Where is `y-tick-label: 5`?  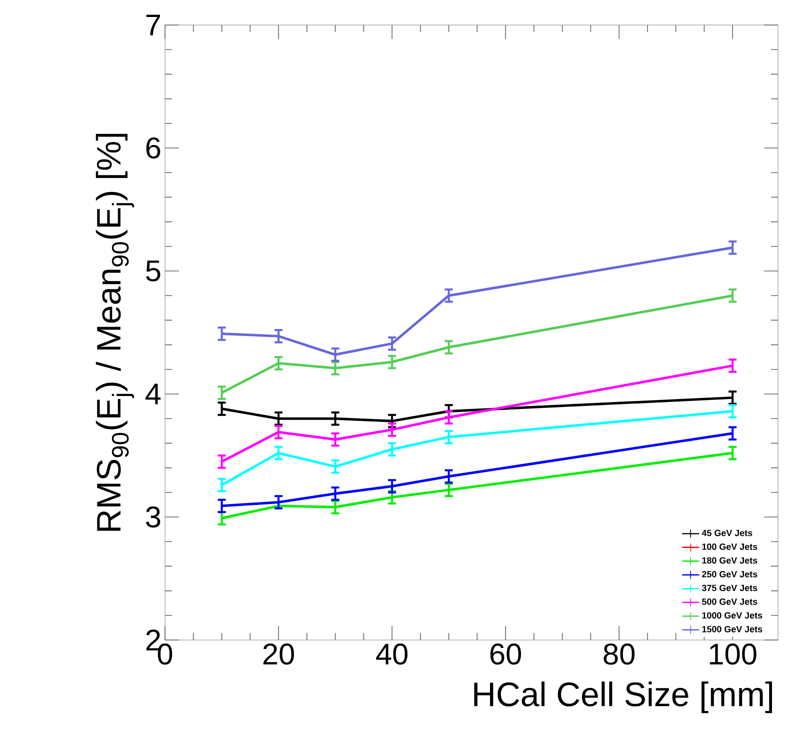
y-tick-label: 5 is located at coordinates (153, 271).